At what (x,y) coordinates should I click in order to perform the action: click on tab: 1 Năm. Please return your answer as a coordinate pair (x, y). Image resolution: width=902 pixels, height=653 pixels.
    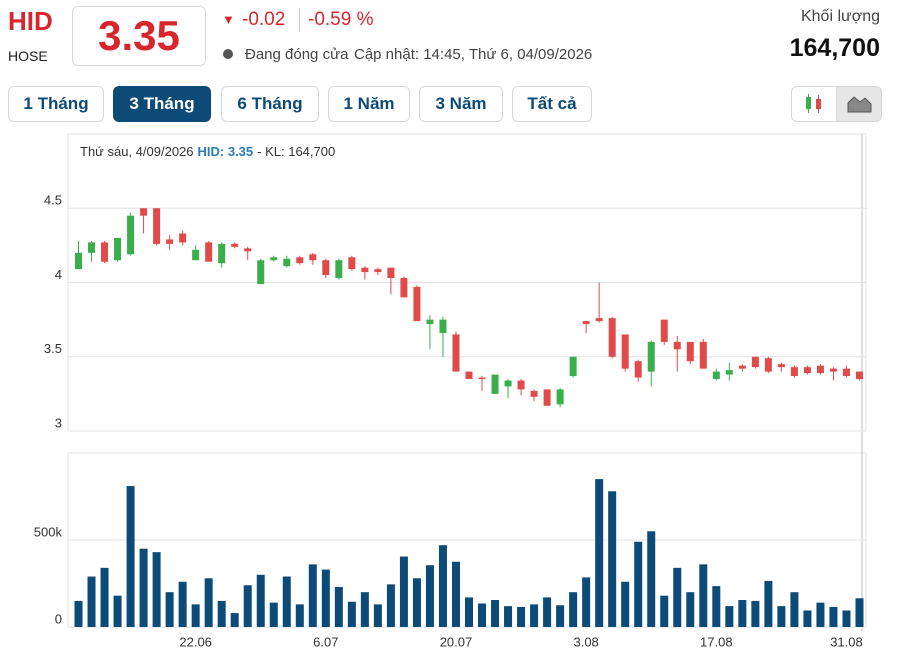
    Looking at the image, I should click on (369, 104).